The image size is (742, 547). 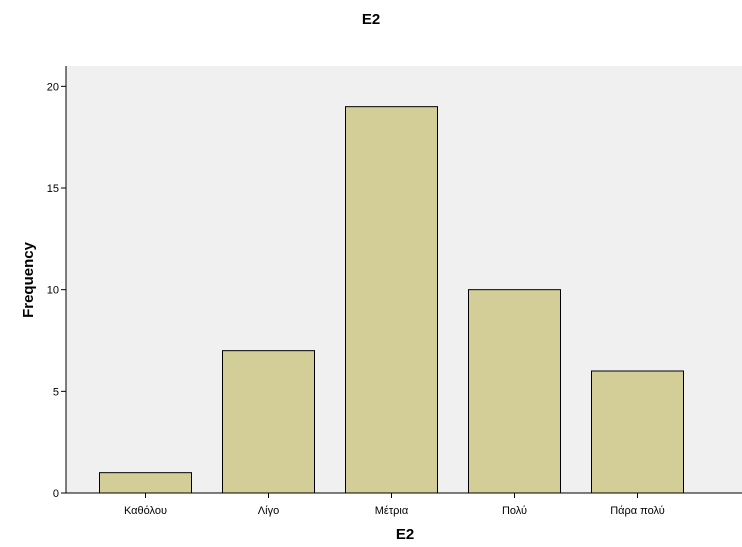 What do you see at coordinates (145, 511) in the screenshot?
I see `x-tick-label: Καθόλου` at bounding box center [145, 511].